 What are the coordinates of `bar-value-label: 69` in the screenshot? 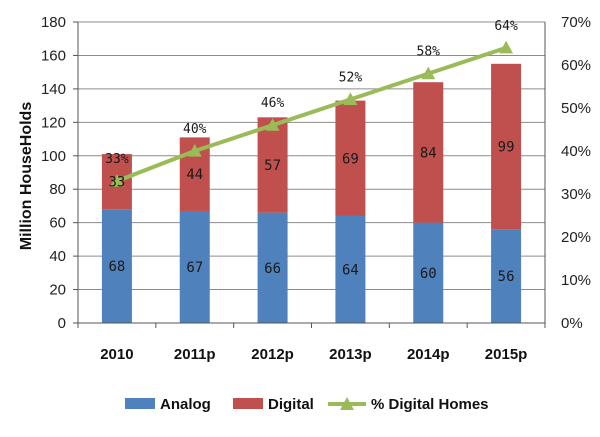 It's located at (350, 159).